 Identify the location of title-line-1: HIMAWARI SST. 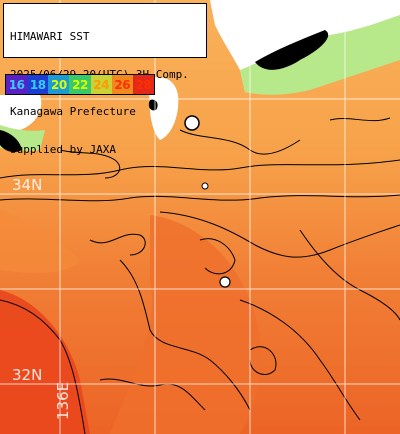
(50, 36).